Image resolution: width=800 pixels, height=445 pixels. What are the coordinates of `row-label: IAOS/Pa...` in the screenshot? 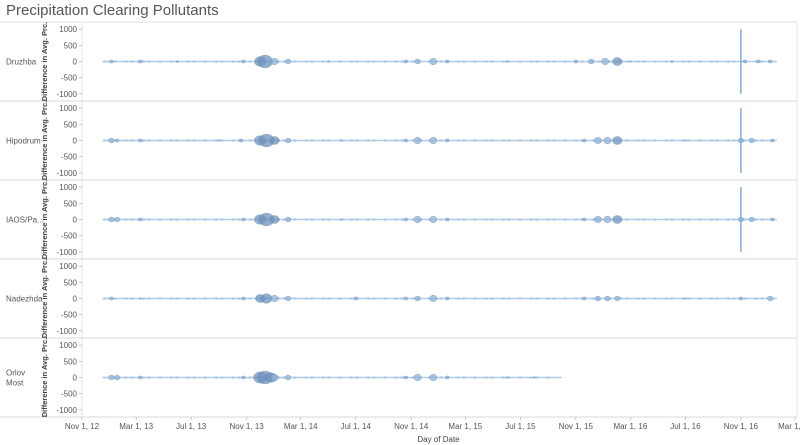 It's located at (25, 220).